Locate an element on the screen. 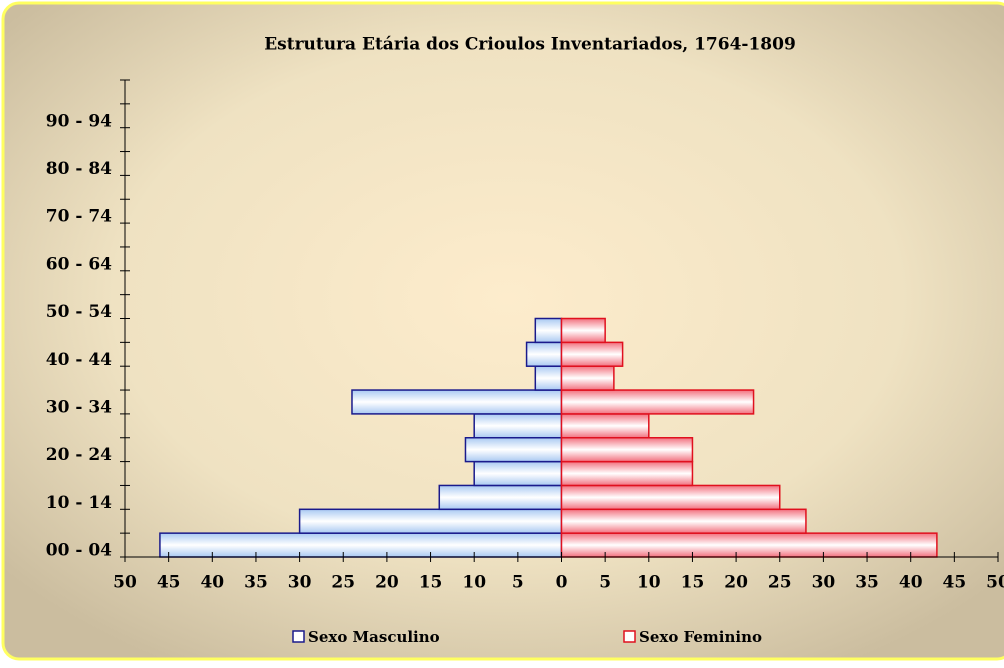 The height and width of the screenshot is (668, 1004). legend-label: Sexo Feminino is located at coordinates (700, 637).